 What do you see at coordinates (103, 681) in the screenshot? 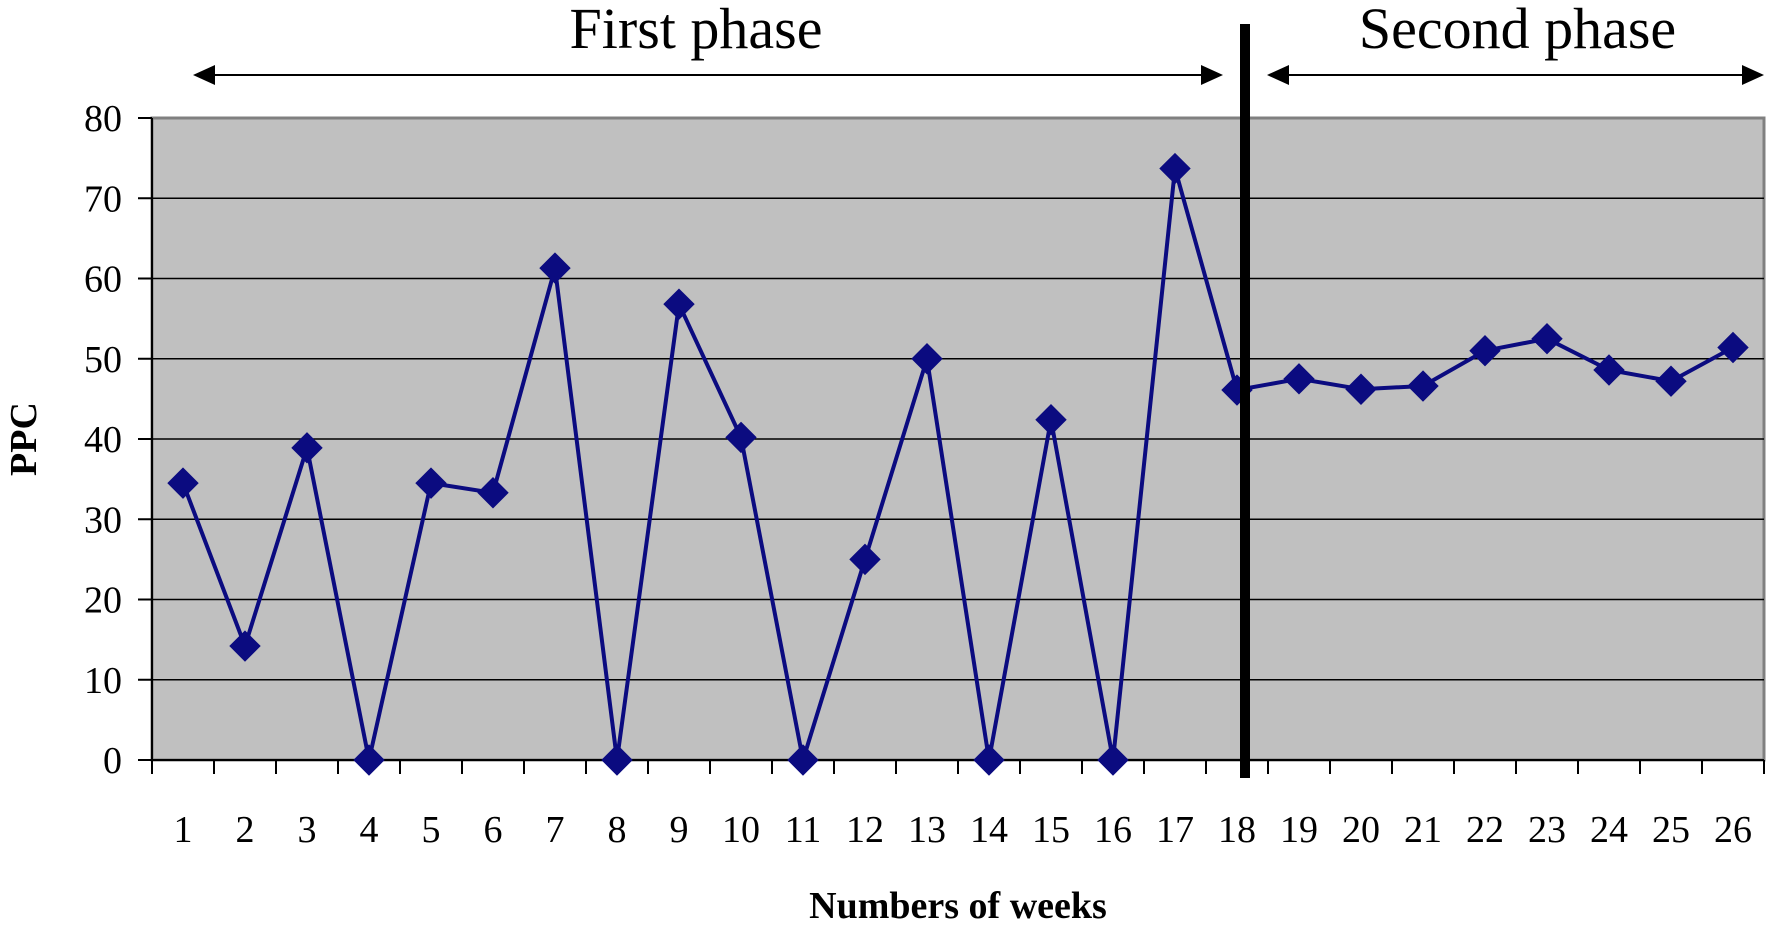
I see `y-tick-label-10: 10` at bounding box center [103, 681].